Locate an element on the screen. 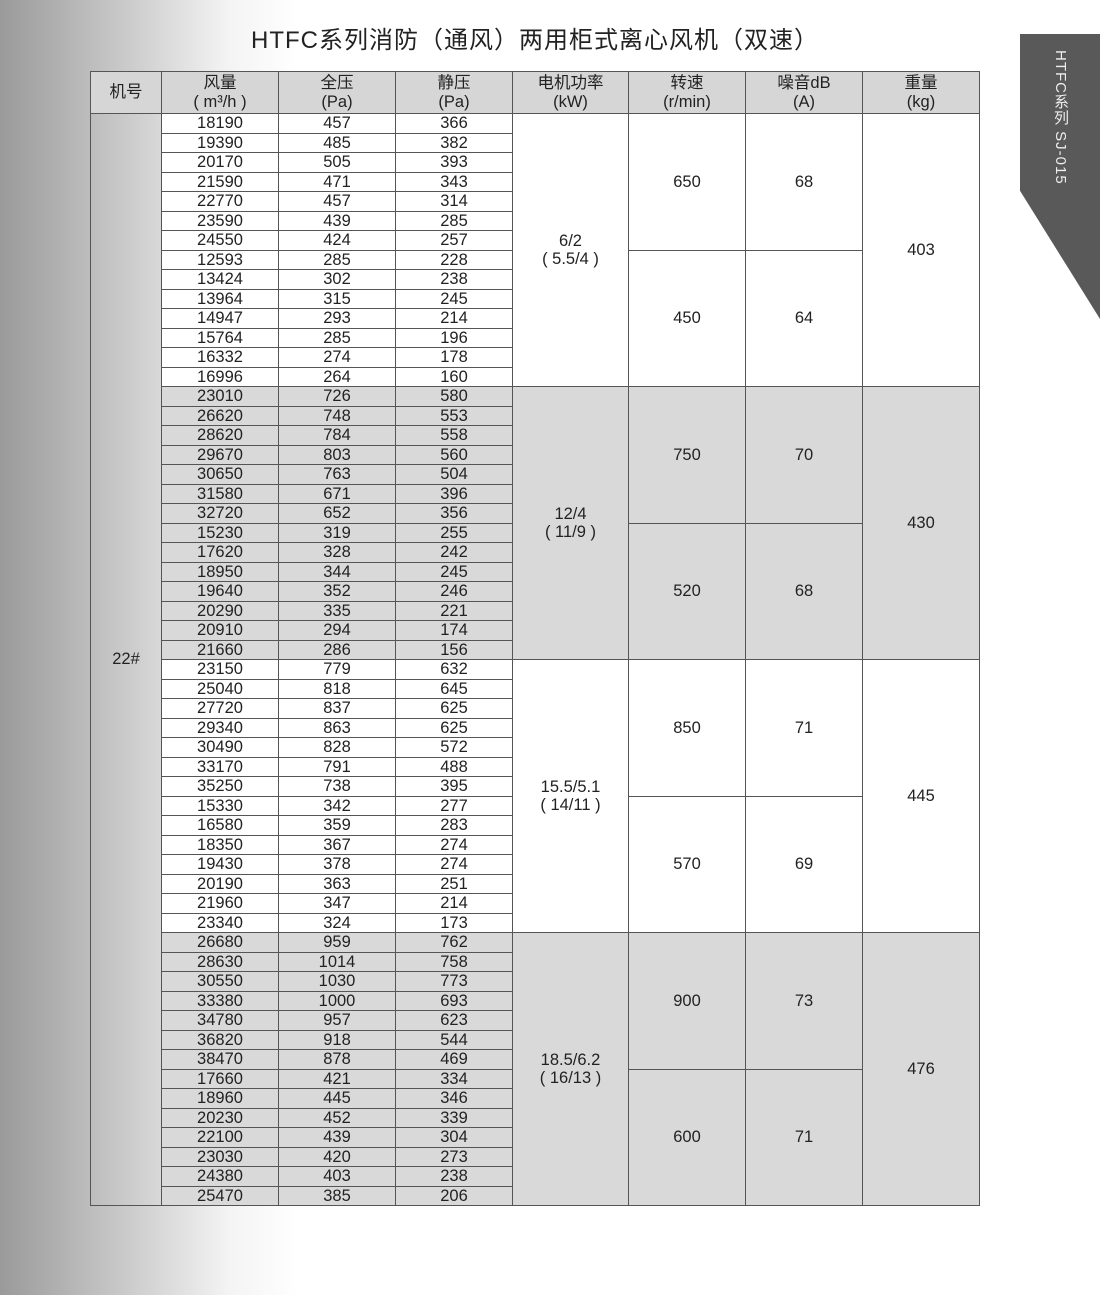  motor-power-value: 18.5/6.2 is located at coordinates (570, 1059).